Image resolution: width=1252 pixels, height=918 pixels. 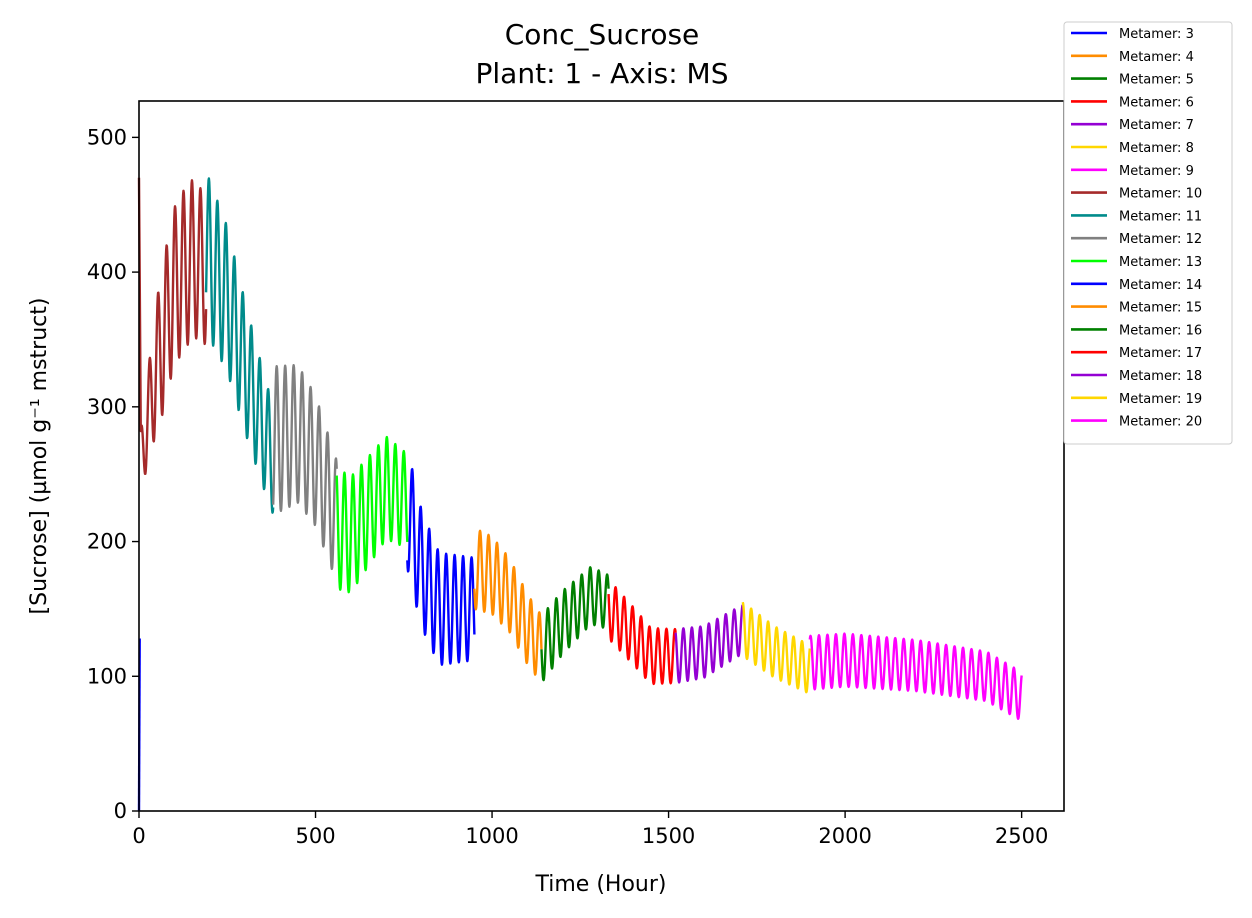 I want to click on legend-label: Metamer: 10, so click(x=1160, y=194).